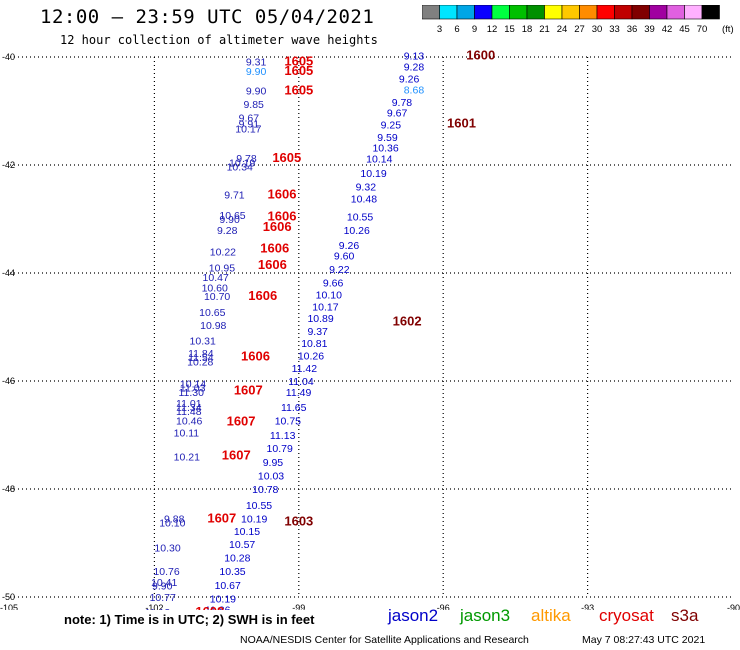  I want to click on x-tick-label: -102, so click(154, 606).